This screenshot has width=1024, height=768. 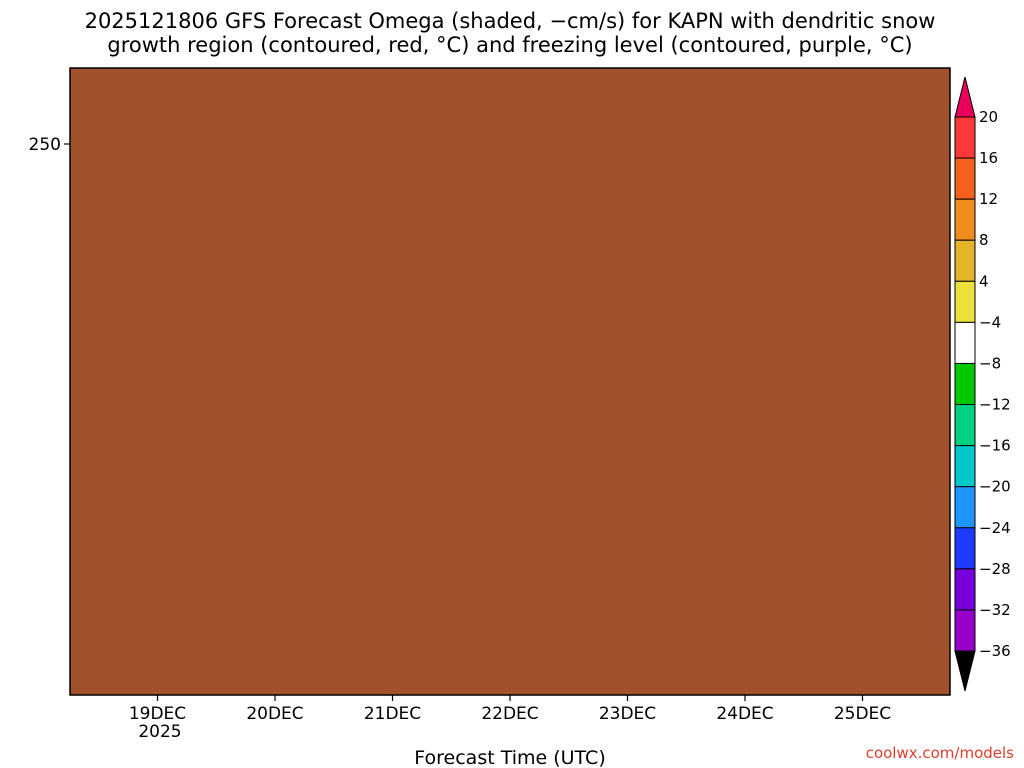 What do you see at coordinates (965, 671) in the screenshot?
I see `colorbar-triangle-bottom` at bounding box center [965, 671].